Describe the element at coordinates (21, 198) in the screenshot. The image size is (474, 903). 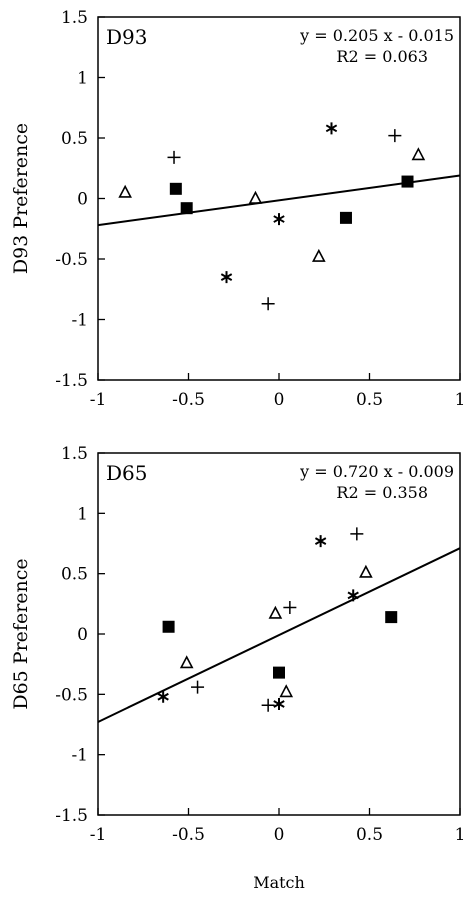
I see `y-axis-label: D93 Preference` at that location.